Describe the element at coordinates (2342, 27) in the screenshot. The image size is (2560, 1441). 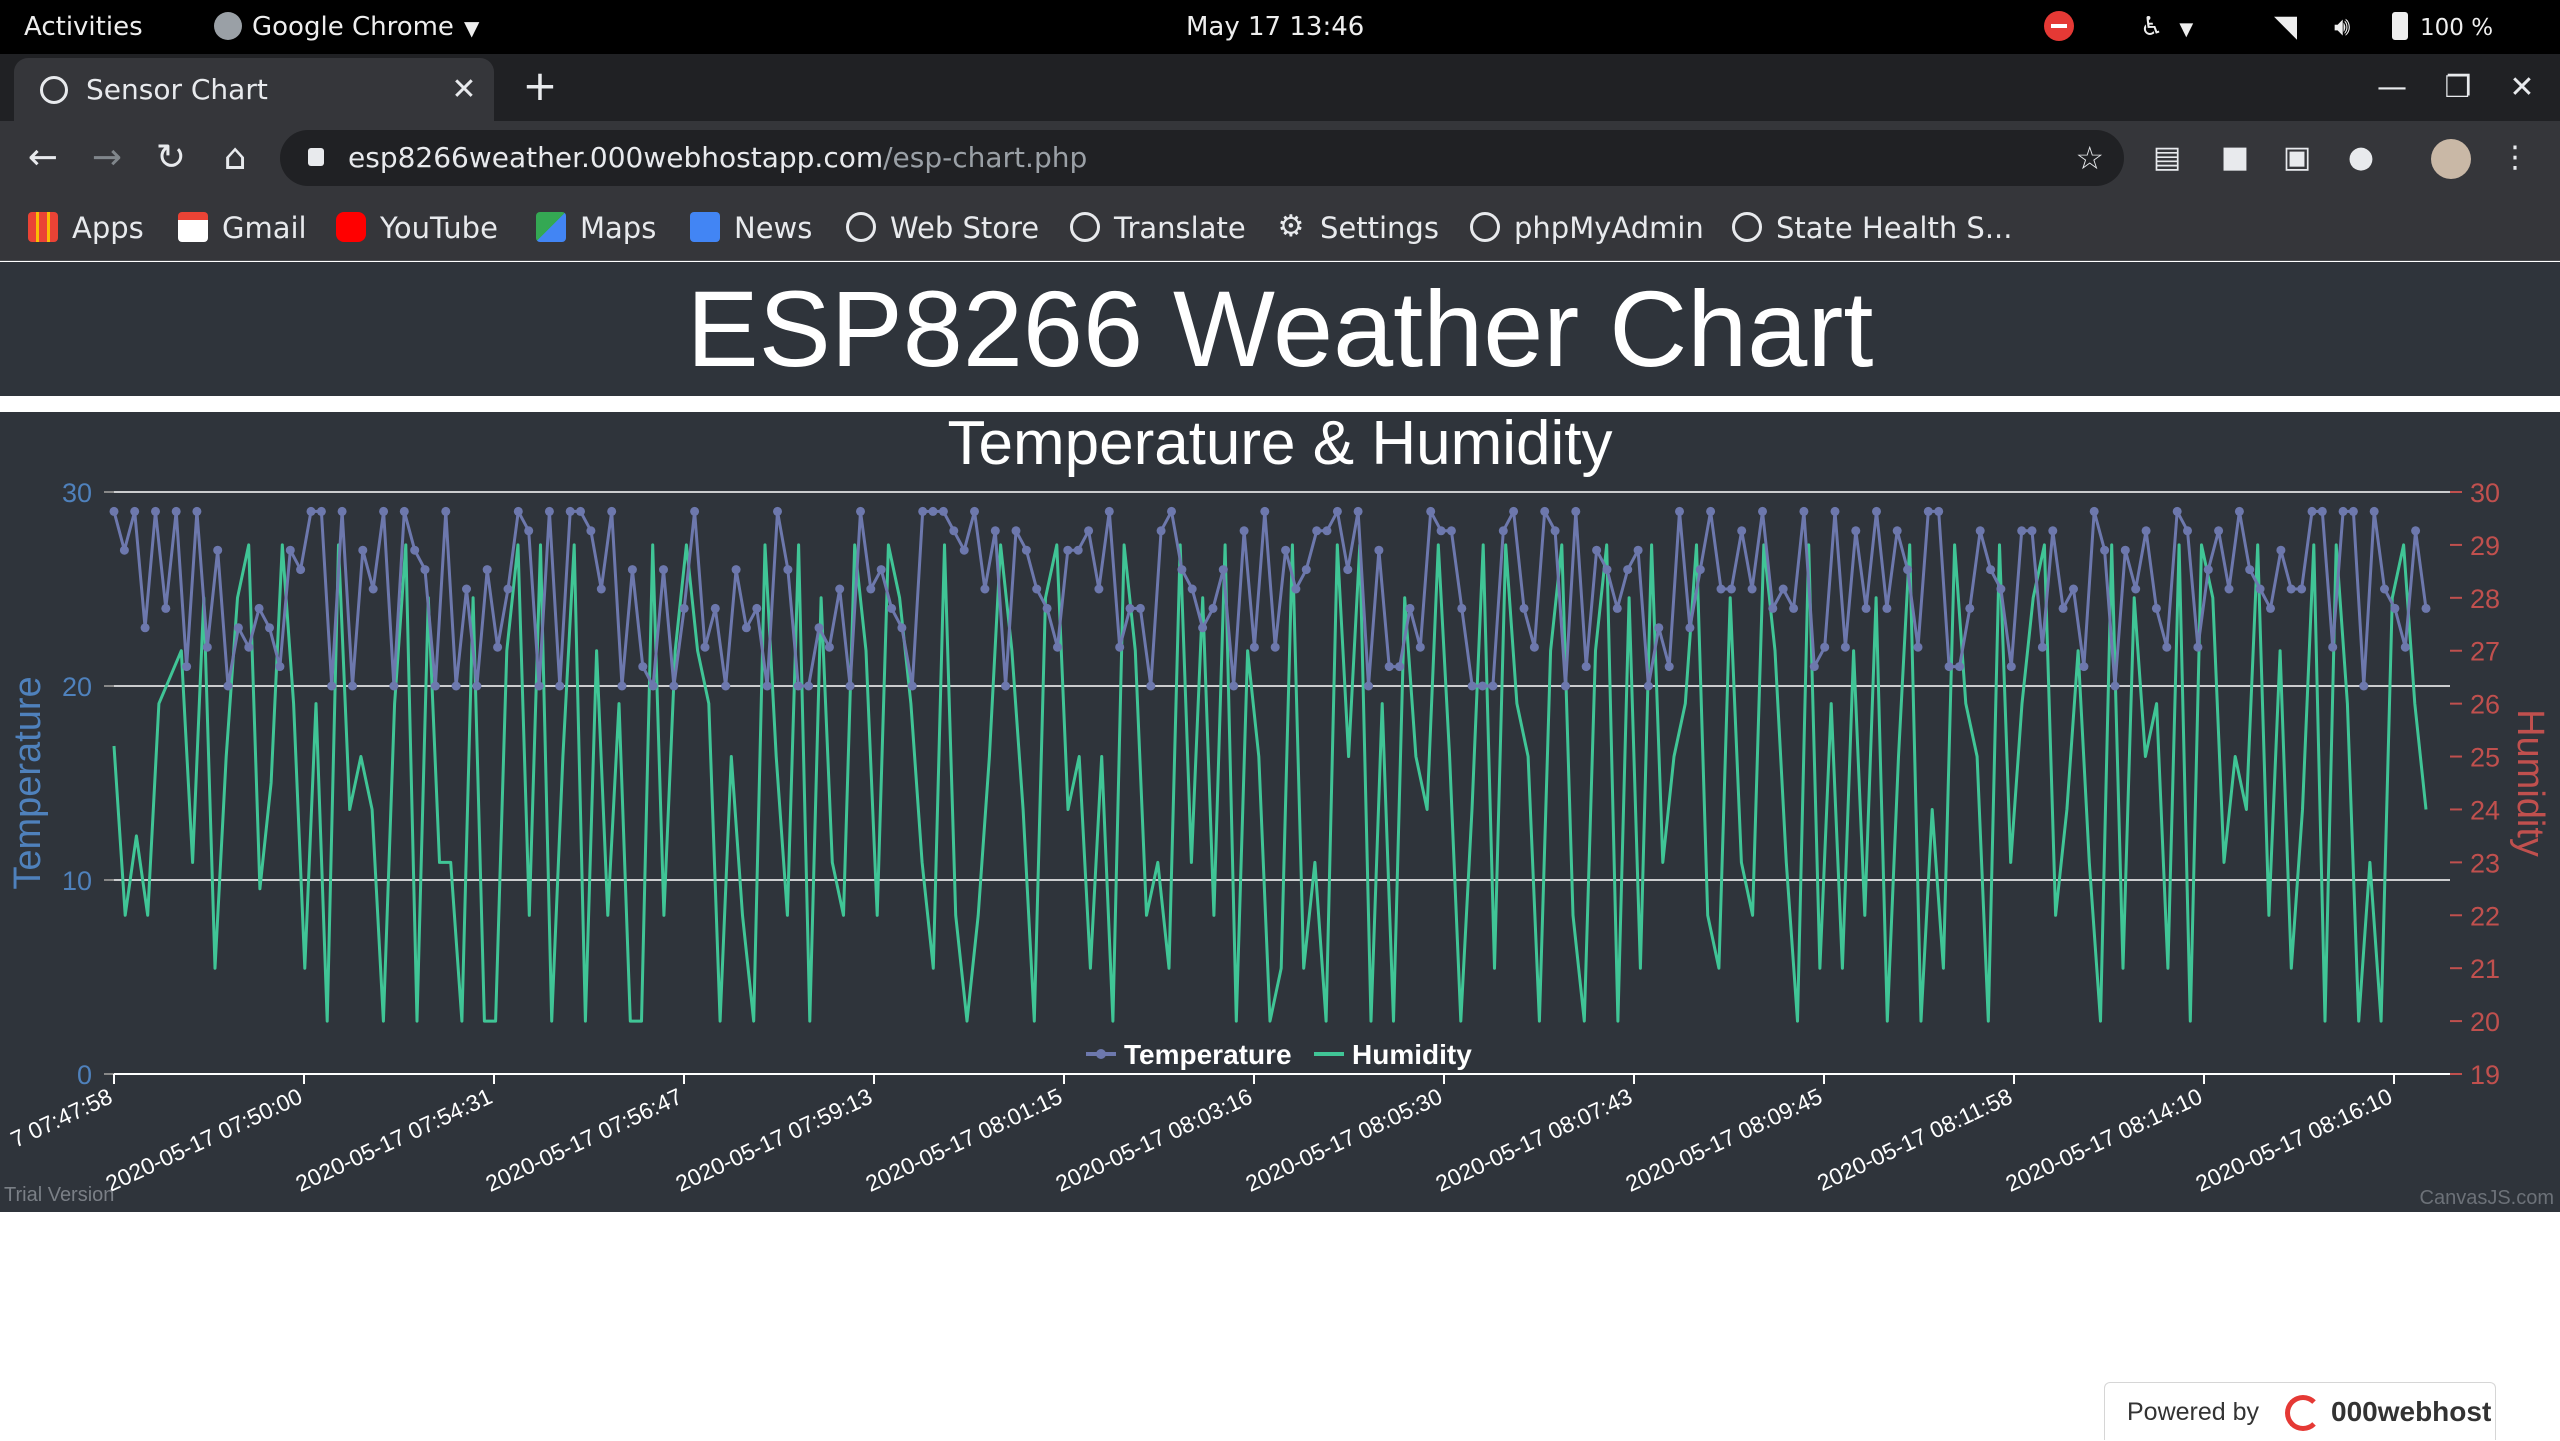
I see `volume-icon: 🔊︎` at that location.